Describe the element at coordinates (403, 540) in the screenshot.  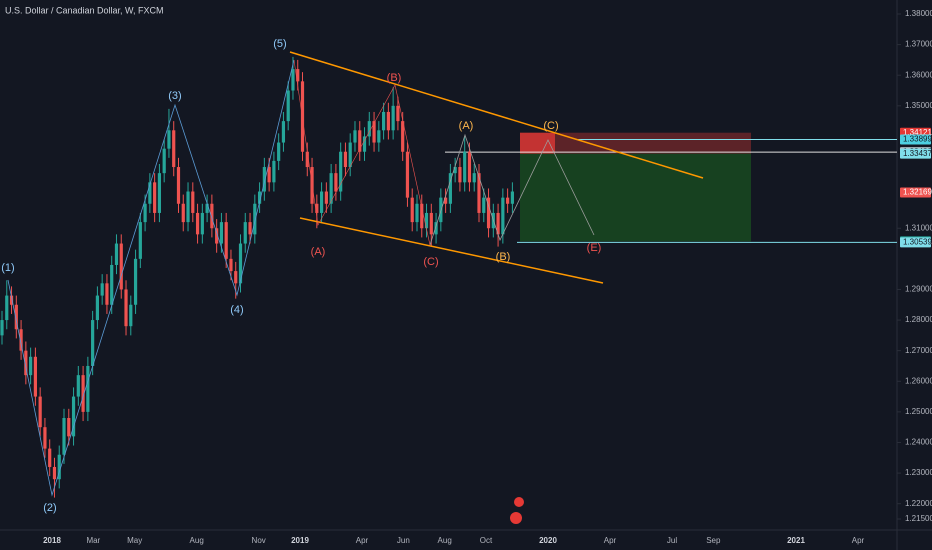
I see `x-tick-label: Jun` at that location.